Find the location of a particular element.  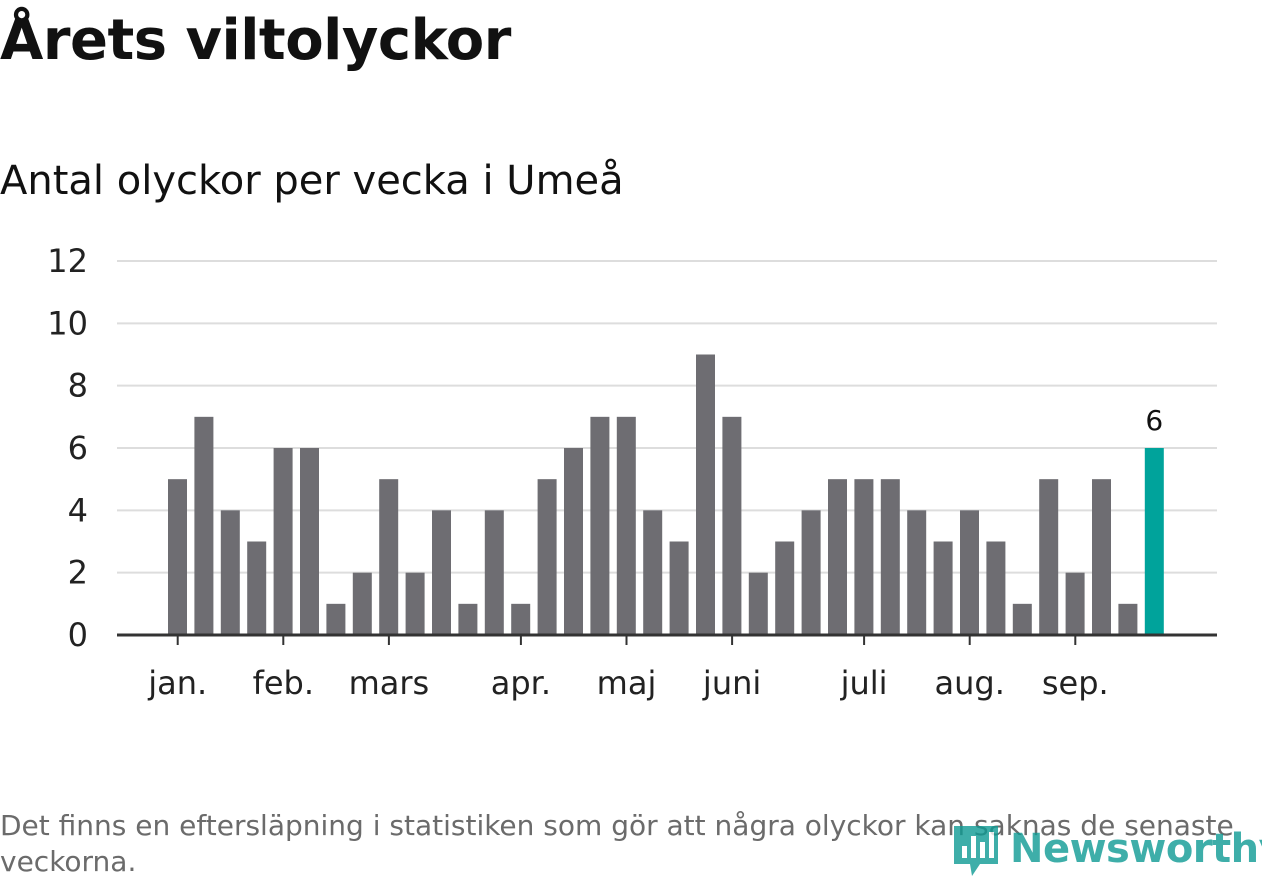

x-tick-label: feb. is located at coordinates (283, 683).